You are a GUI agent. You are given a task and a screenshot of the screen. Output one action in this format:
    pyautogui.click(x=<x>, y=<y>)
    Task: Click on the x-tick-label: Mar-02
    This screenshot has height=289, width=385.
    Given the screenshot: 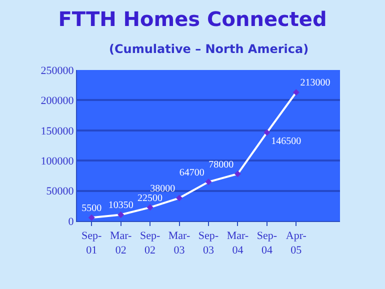 What is the action you would take?
    pyautogui.click(x=121, y=243)
    